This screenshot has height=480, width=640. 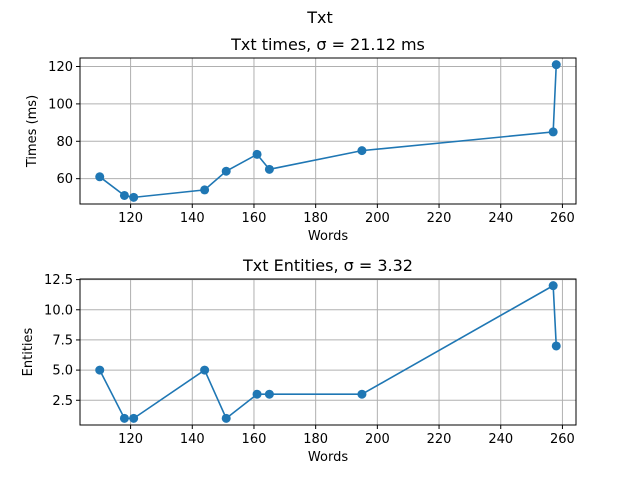 I want to click on times-xtick-label-2: 160, so click(x=254, y=218).